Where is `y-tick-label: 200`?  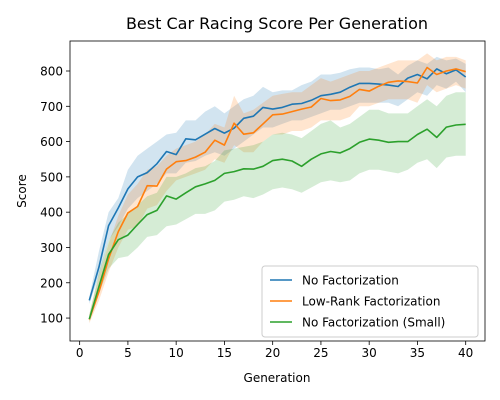
y-tick-label: 200 is located at coordinates (51, 283).